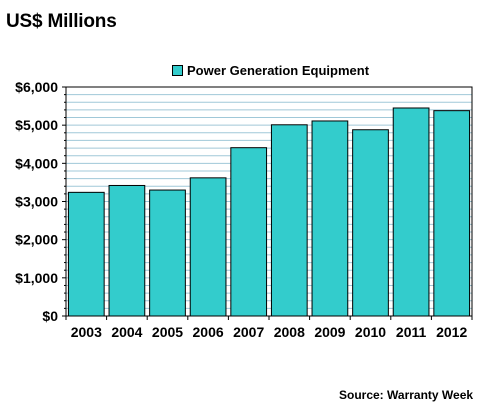  I want to click on bar-2010, so click(370, 223).